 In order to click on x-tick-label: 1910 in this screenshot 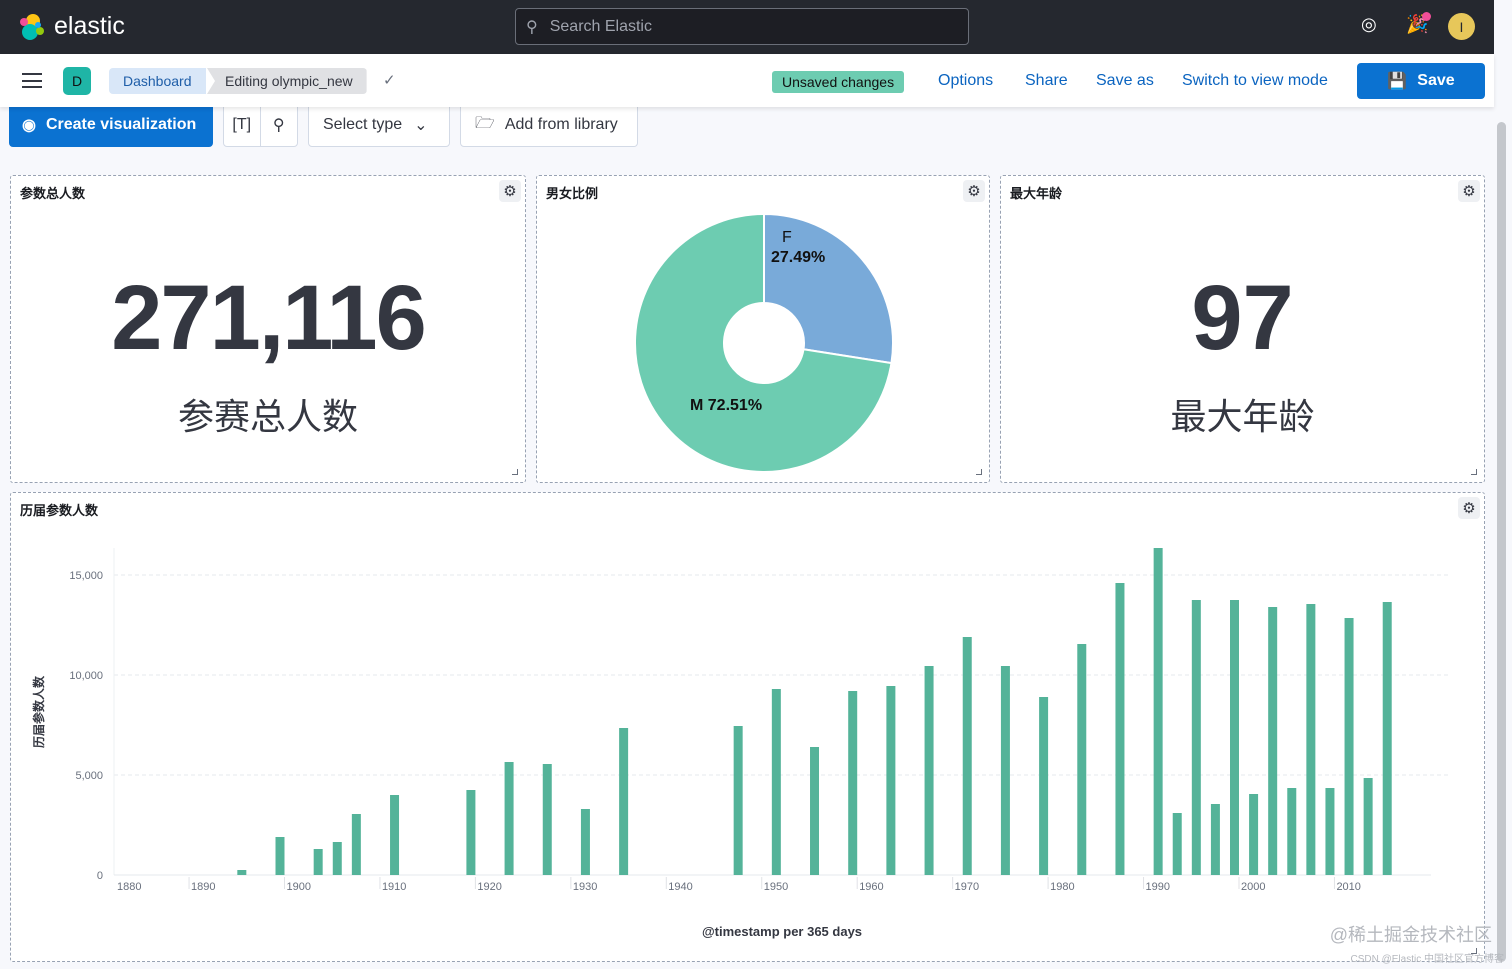, I will do `click(394, 887)`.